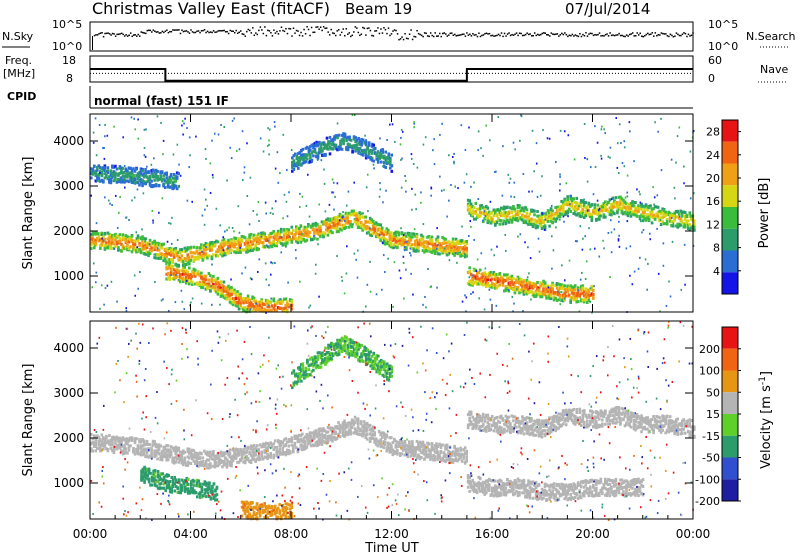 The image size is (800, 554). Describe the element at coordinates (607, 9) in the screenshot. I see `date-label: 07/Jul/2014` at that location.